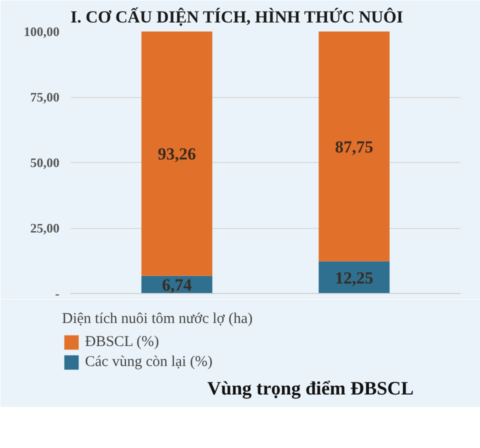 This screenshot has height=448, width=480. Describe the element at coordinates (157, 319) in the screenshot. I see `legend-title: Diện tích nuôi tôm nước lợ (ha)` at that location.